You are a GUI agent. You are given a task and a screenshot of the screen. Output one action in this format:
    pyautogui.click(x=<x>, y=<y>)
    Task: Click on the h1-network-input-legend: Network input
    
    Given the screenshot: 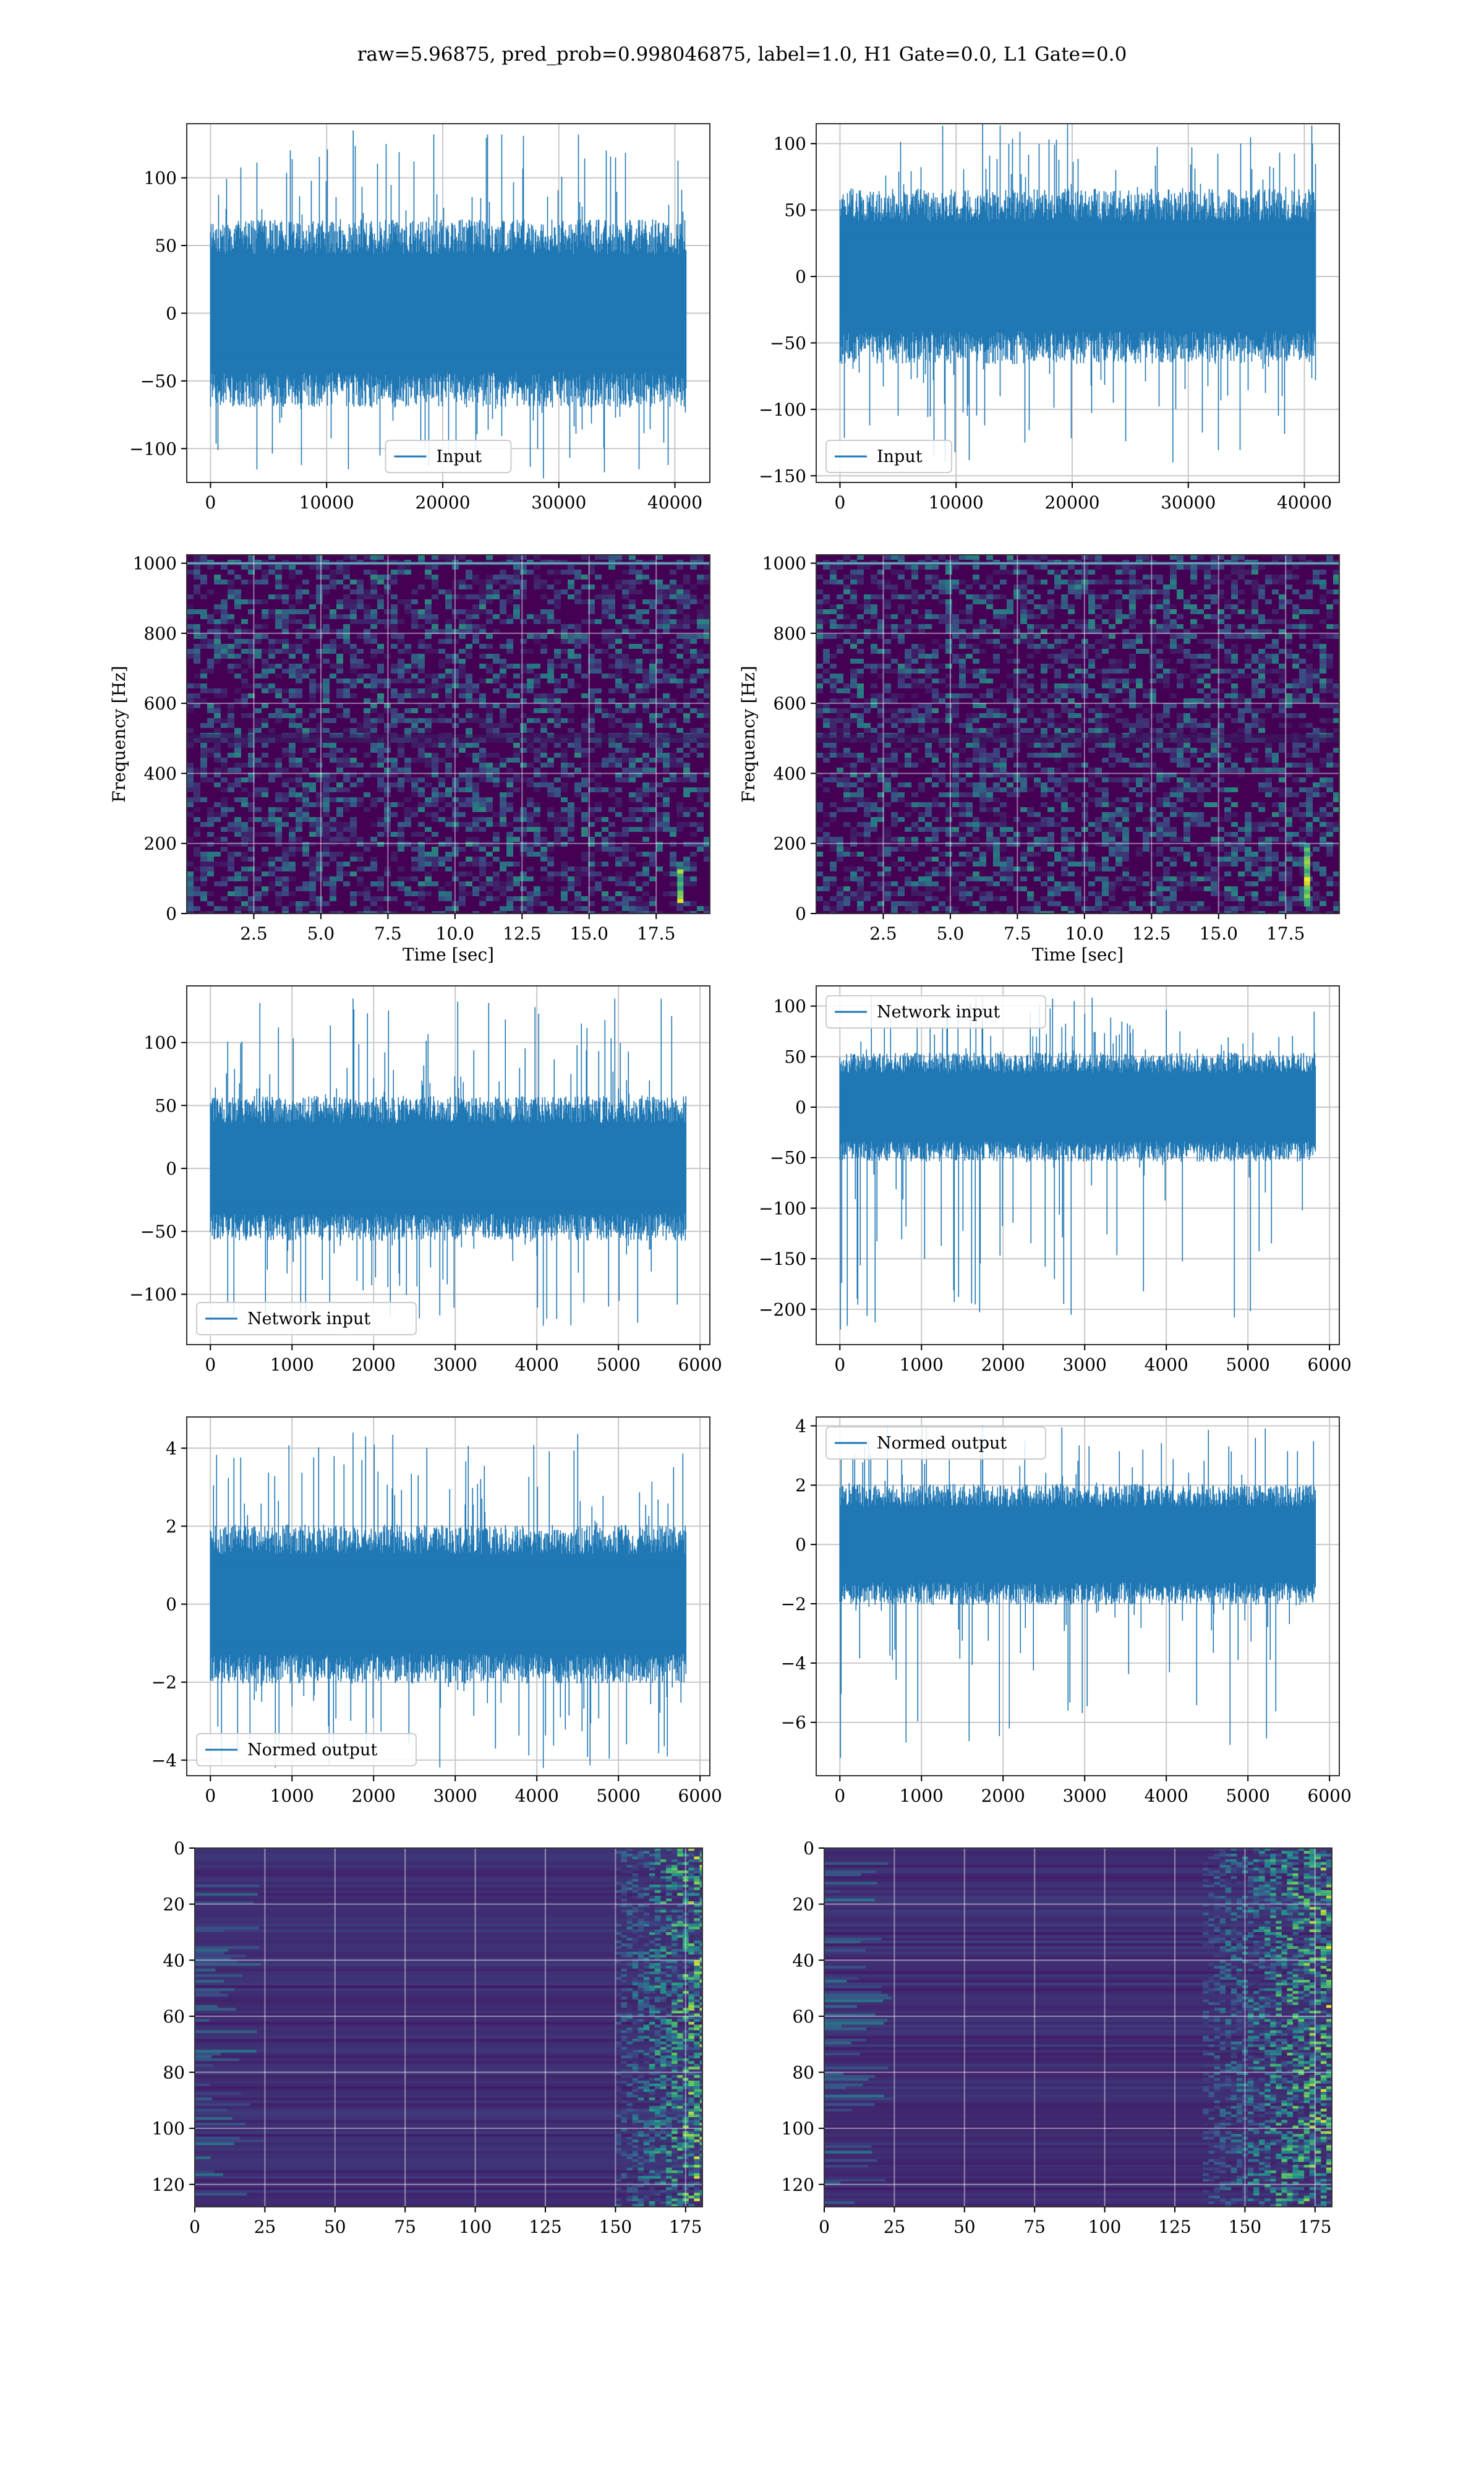 What is the action you would take?
    pyautogui.click(x=306, y=1319)
    